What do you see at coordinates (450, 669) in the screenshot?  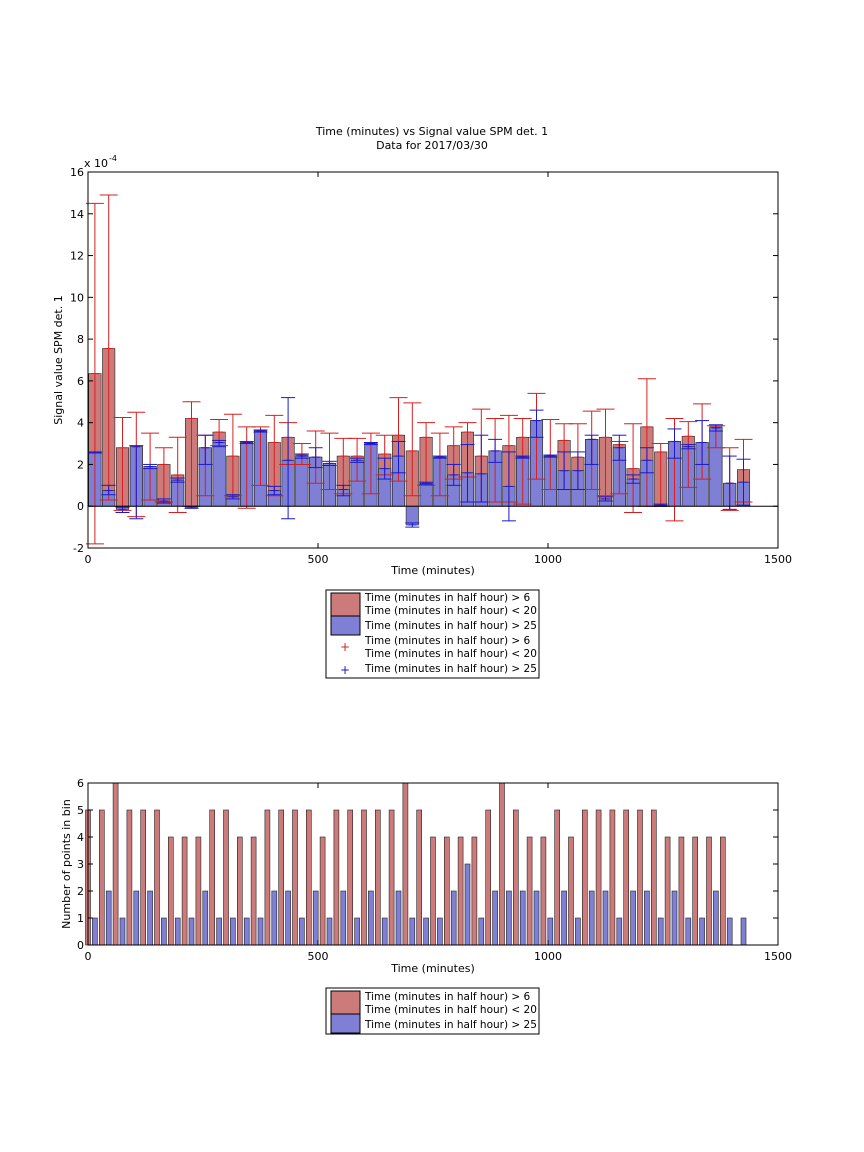 I see `legend-entry: Time (minutes in half hour) > 25` at bounding box center [450, 669].